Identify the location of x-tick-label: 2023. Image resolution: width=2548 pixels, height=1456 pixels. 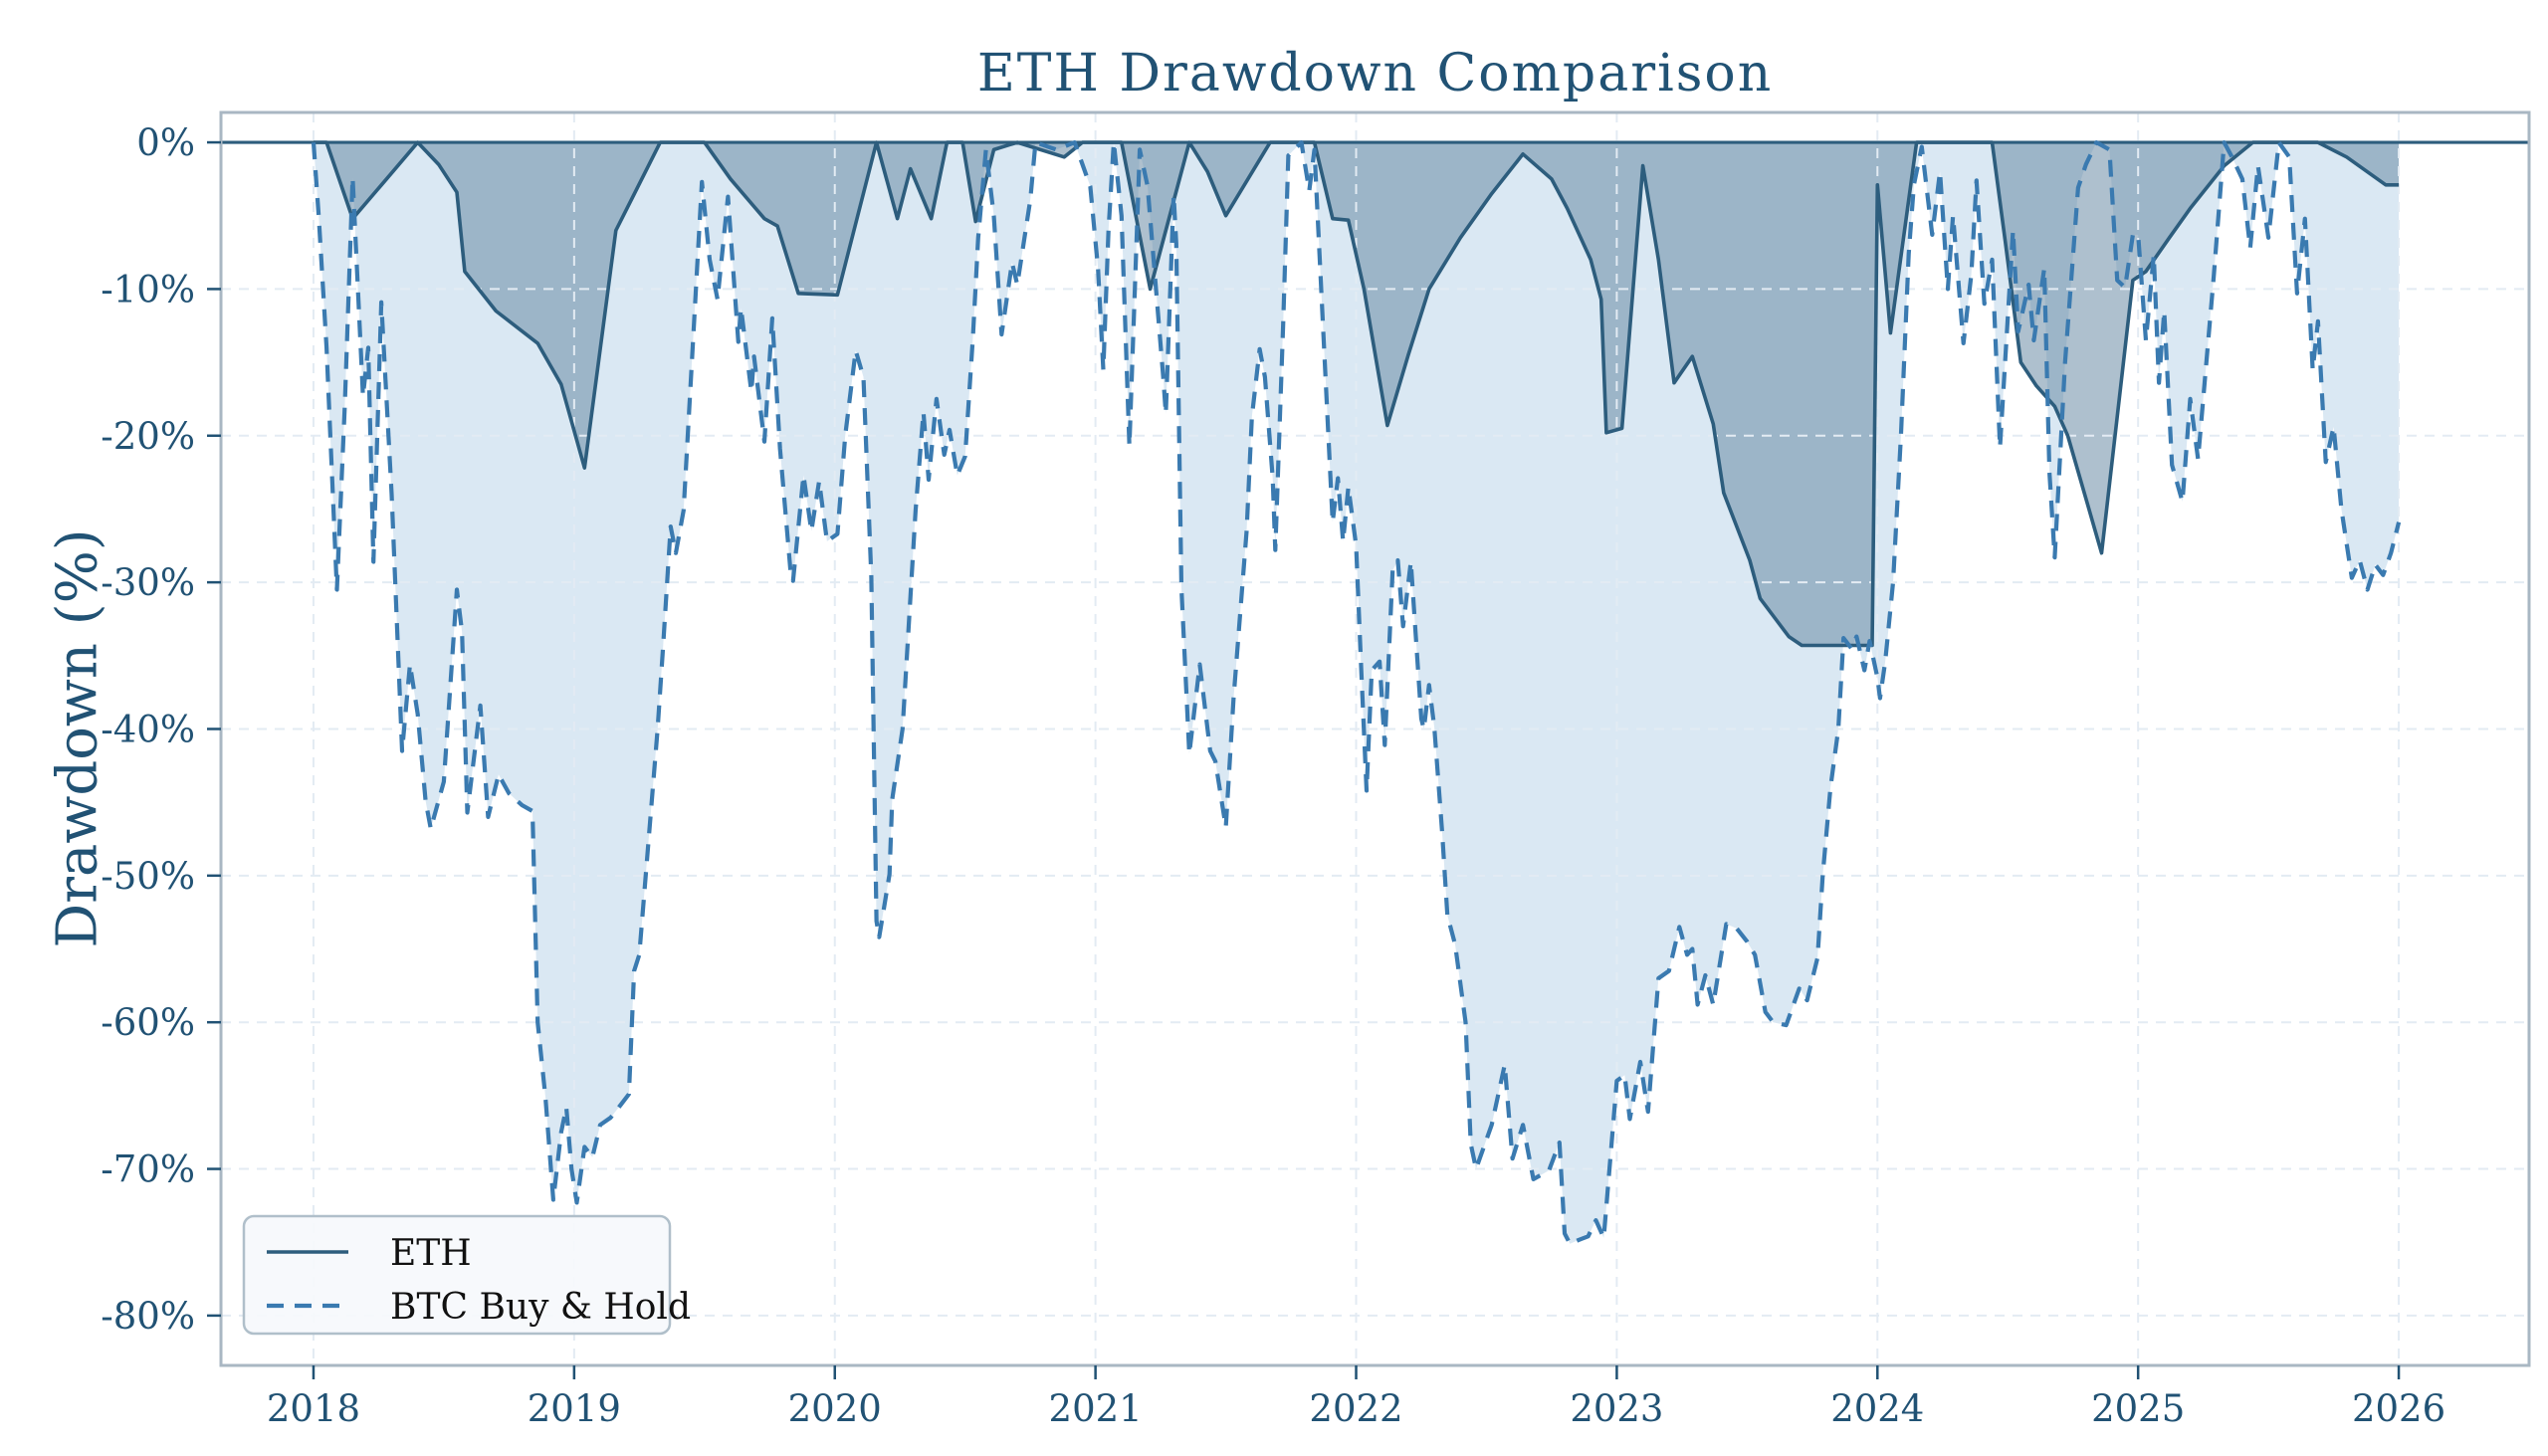
(1616, 1408).